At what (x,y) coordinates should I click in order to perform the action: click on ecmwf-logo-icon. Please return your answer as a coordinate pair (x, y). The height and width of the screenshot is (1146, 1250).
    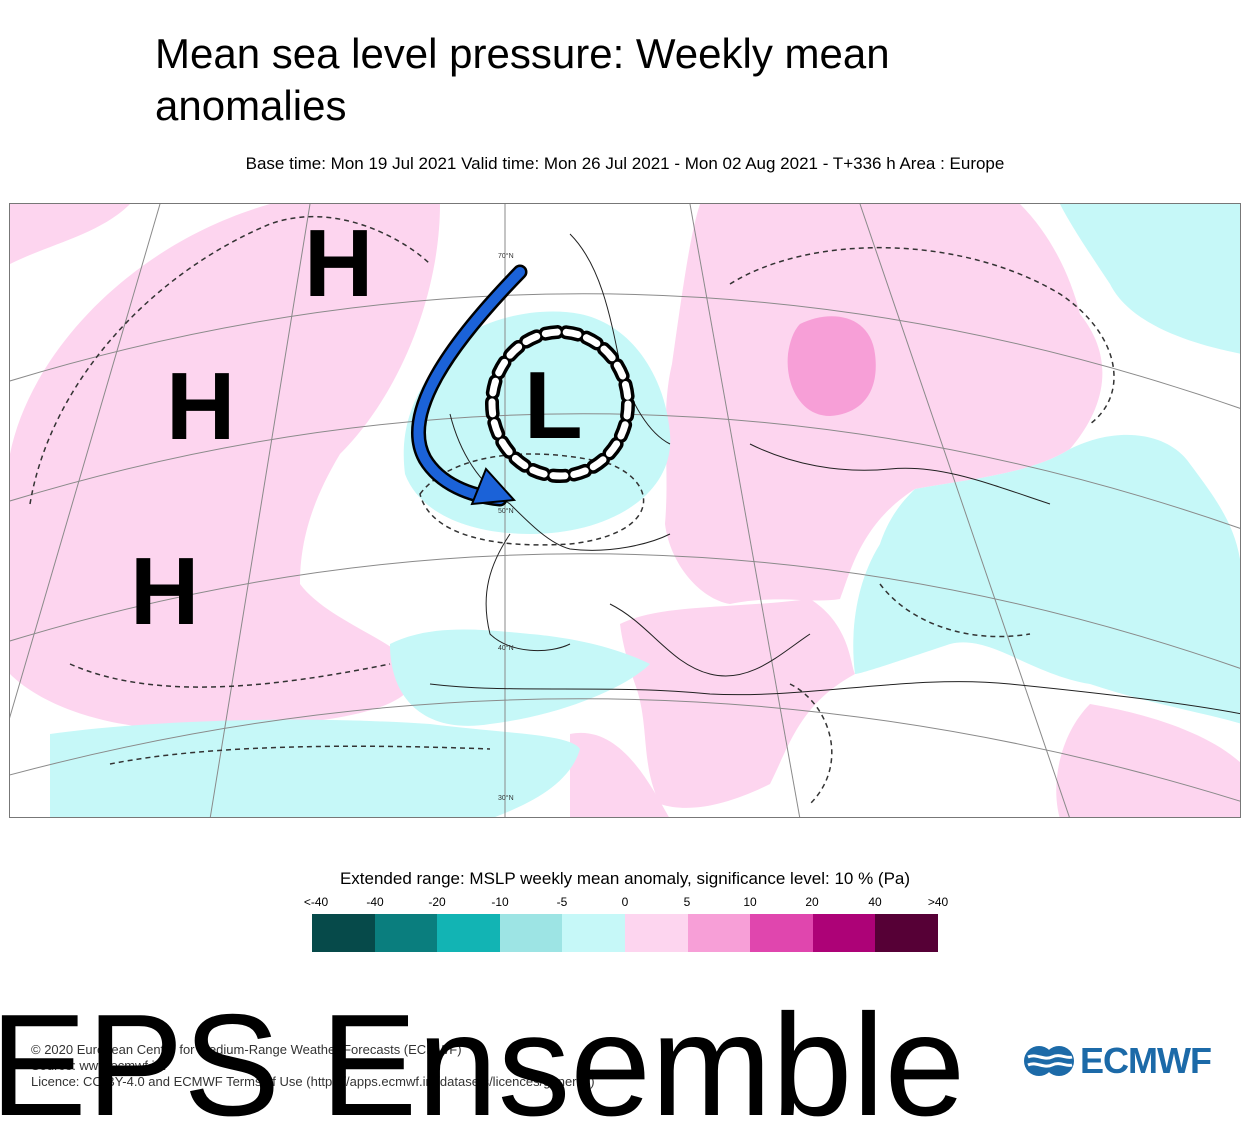
    Looking at the image, I should click on (1049, 1061).